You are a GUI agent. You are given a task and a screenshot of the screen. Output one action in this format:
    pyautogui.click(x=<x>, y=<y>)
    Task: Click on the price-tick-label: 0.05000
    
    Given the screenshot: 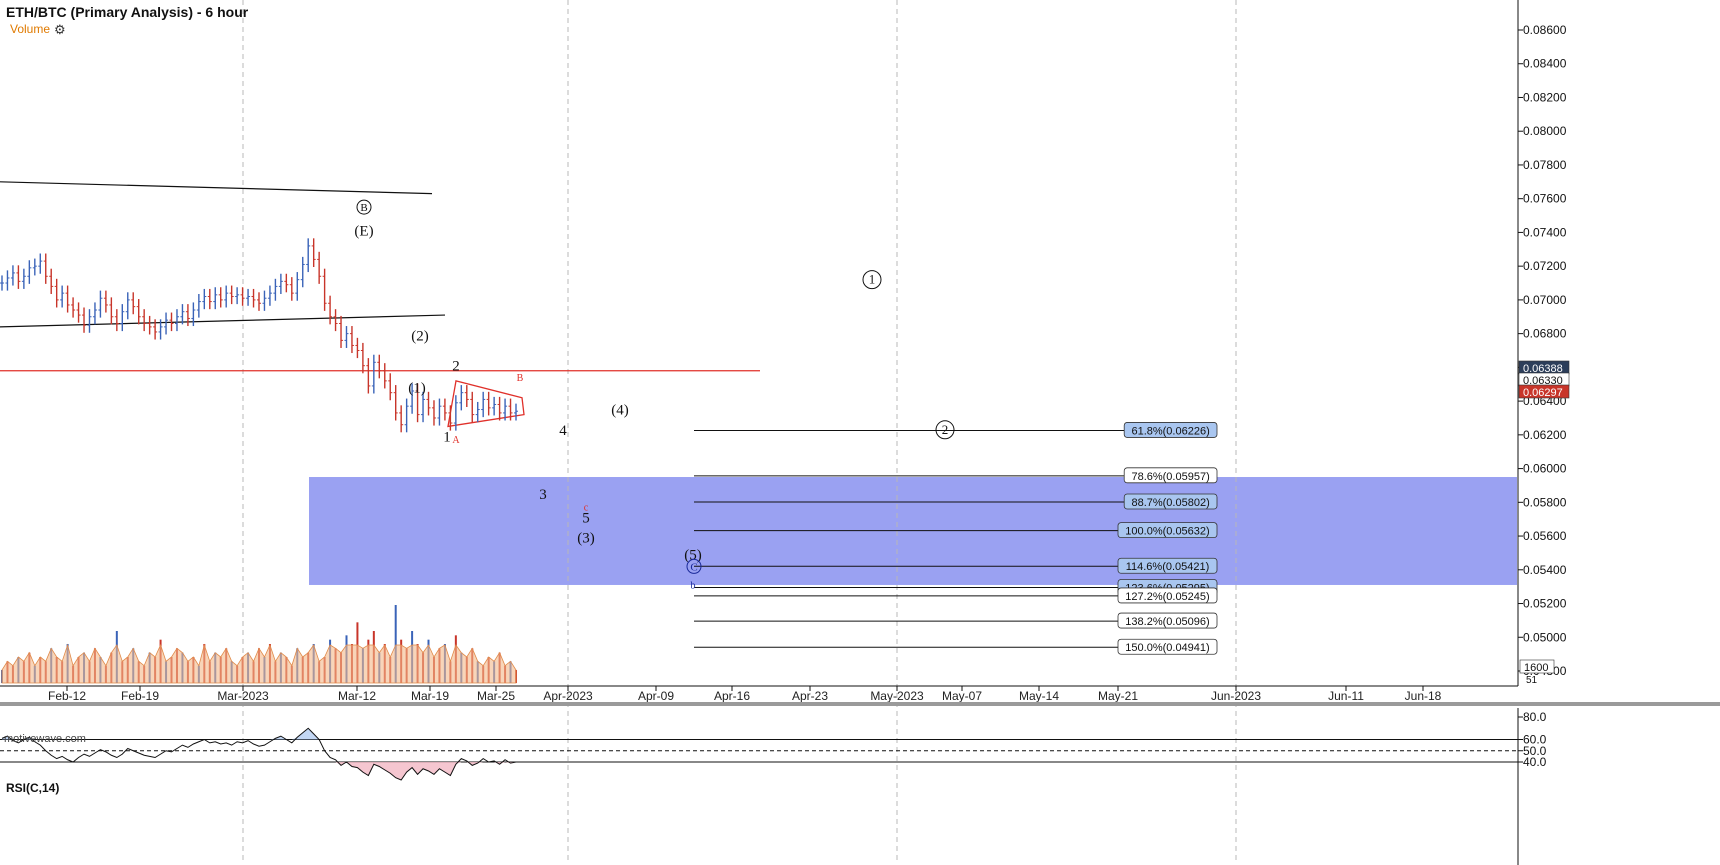 What is the action you would take?
    pyautogui.click(x=1545, y=637)
    